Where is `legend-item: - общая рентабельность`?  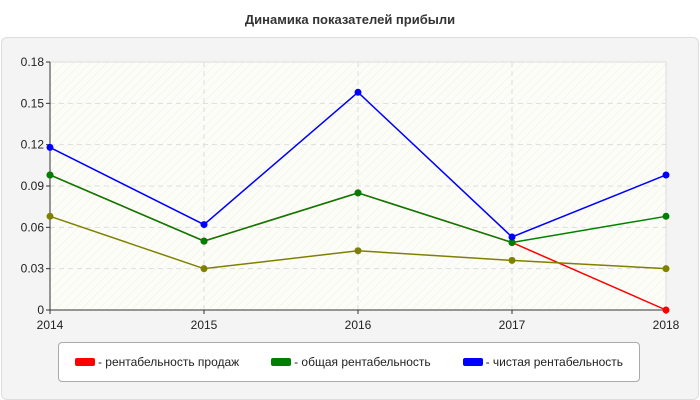
legend-item: - общая рентабельность is located at coordinates (351, 362).